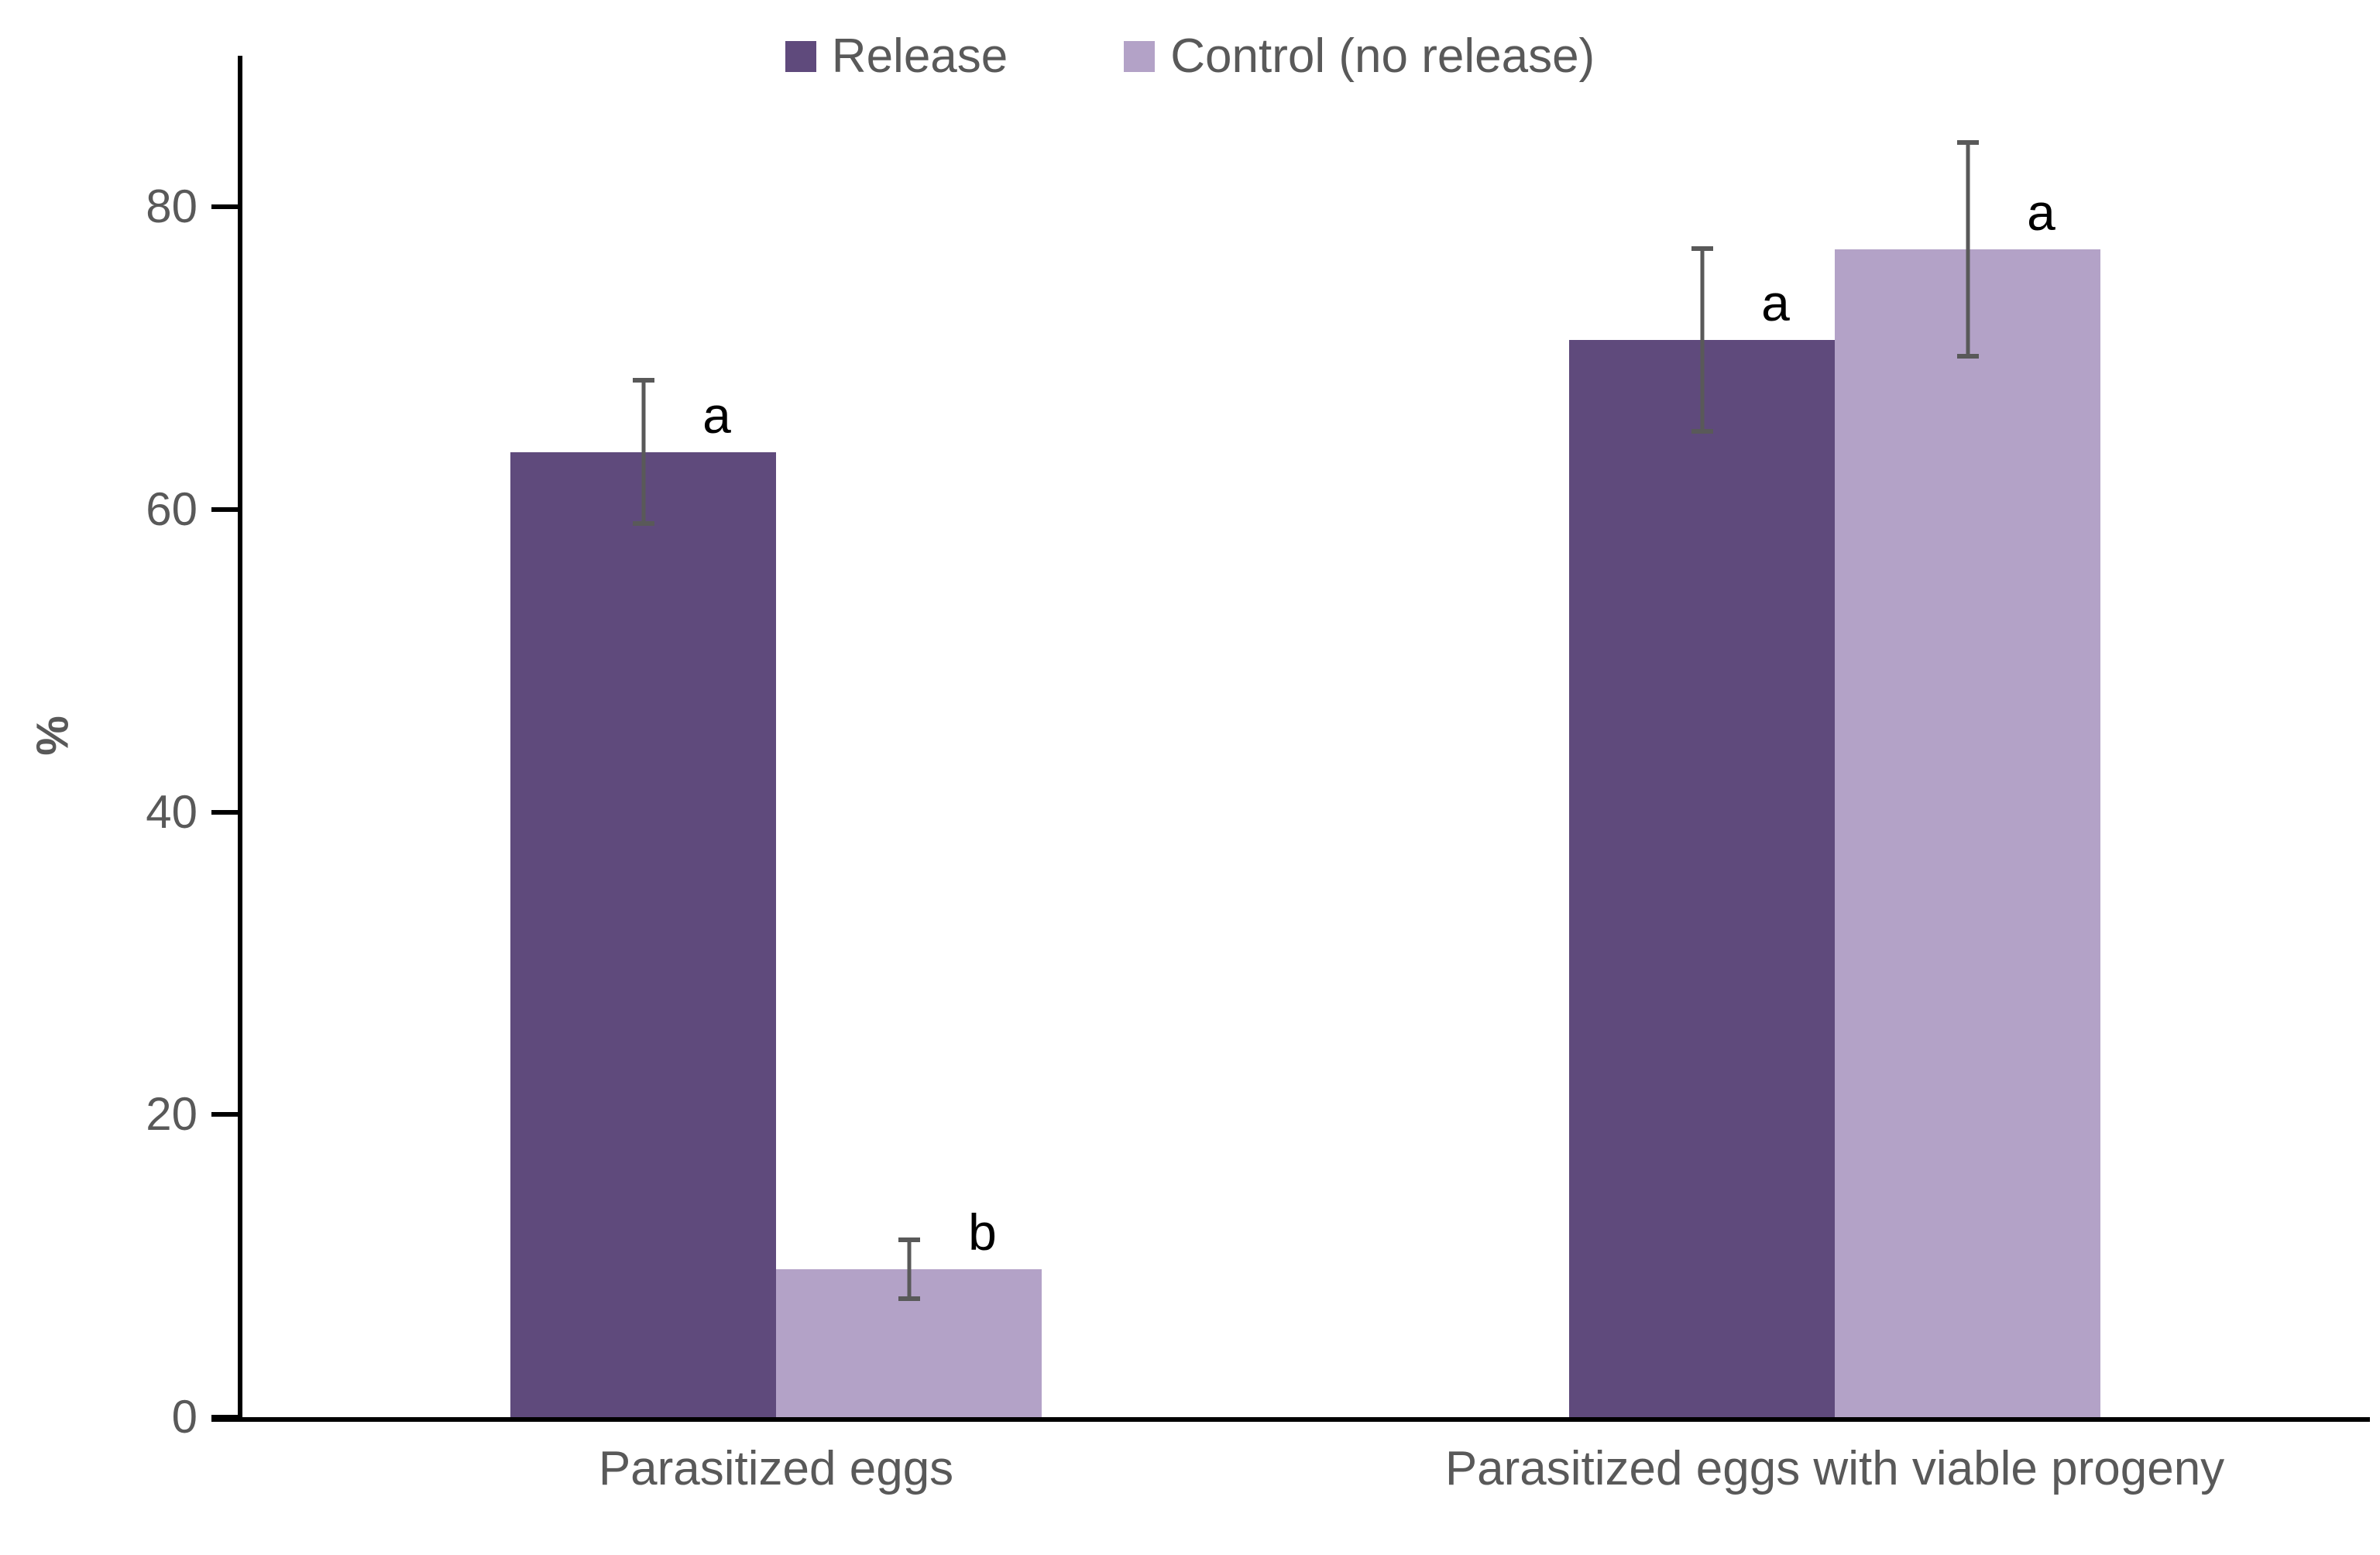 This screenshot has height=1555, width=2380. What do you see at coordinates (1359, 57) in the screenshot?
I see `legend-item-control-no-release: Control (no release)` at bounding box center [1359, 57].